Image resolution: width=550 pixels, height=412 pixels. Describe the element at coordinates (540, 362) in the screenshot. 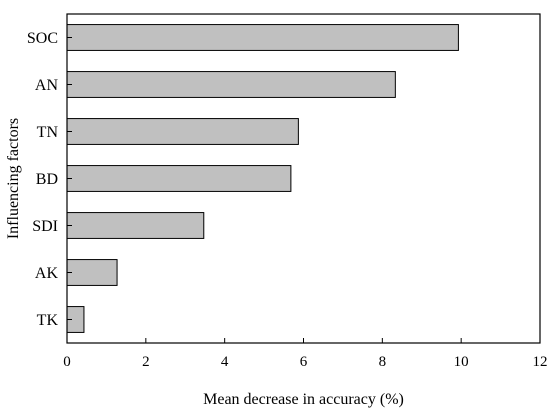

I see `x-tick-label: 12` at that location.